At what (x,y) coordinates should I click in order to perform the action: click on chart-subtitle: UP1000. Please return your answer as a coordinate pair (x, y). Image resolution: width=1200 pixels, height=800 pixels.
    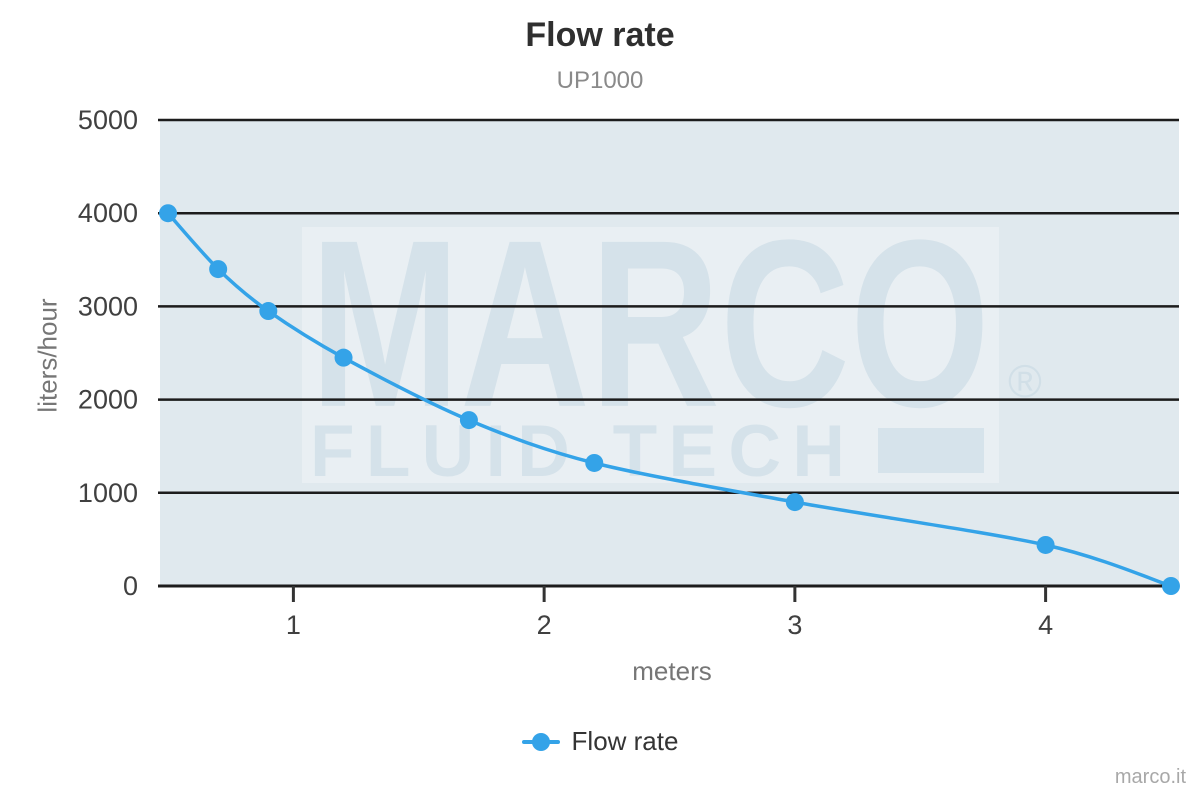
    Looking at the image, I should click on (600, 80).